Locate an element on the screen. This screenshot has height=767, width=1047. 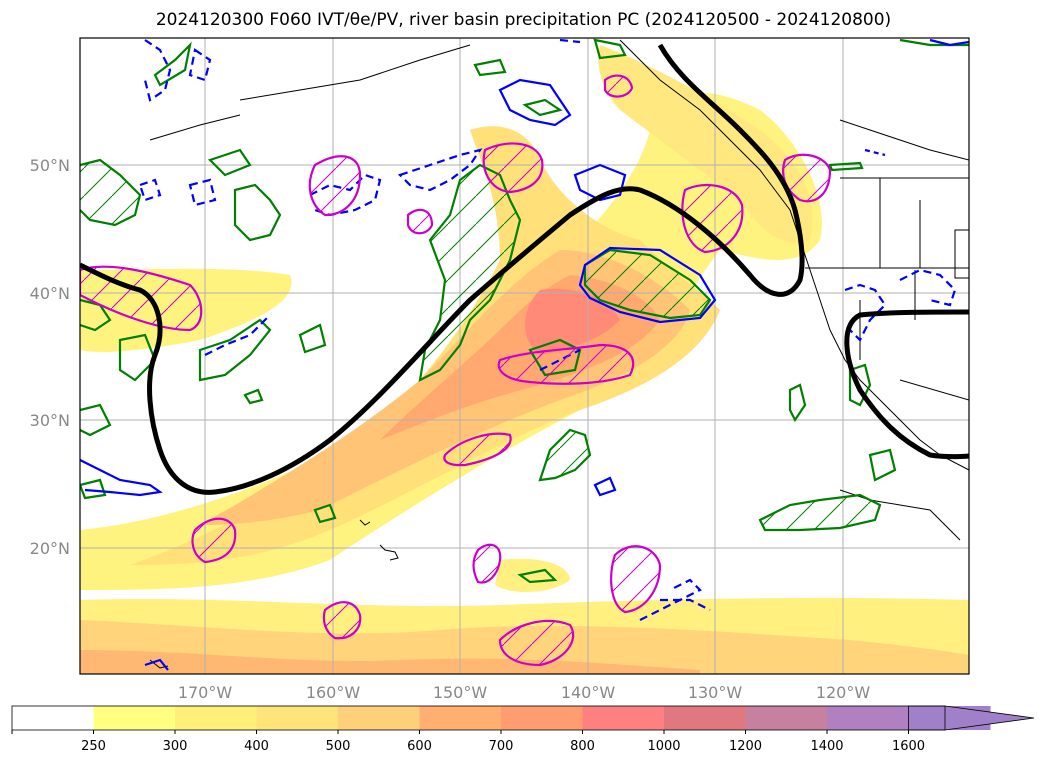
colorbar-extension is located at coordinates (971, 718).